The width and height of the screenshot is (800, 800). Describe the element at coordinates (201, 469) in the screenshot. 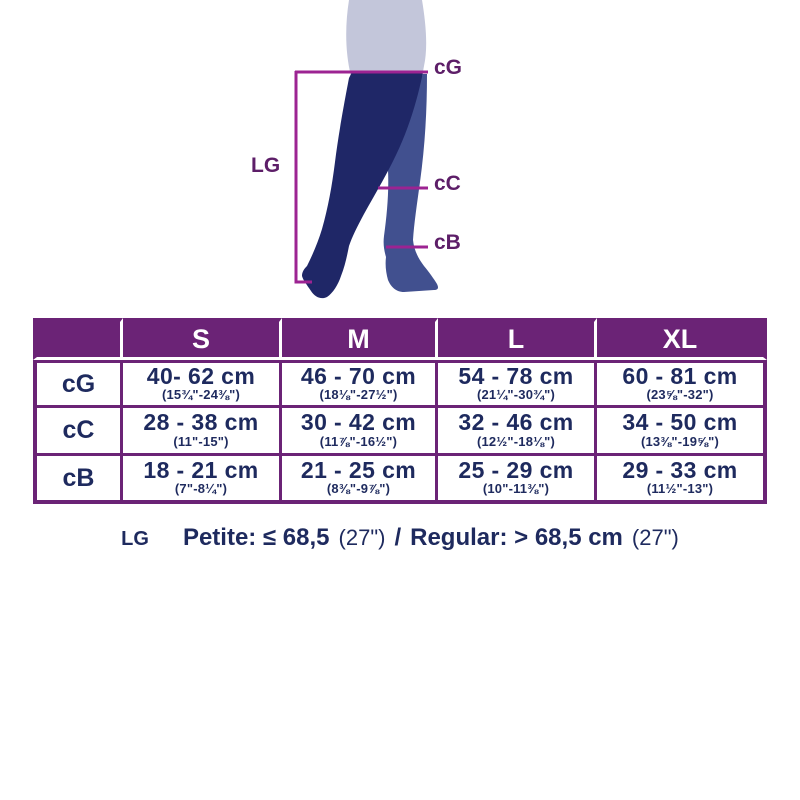

I see `cm-value: 18 - 21 cm` at that location.